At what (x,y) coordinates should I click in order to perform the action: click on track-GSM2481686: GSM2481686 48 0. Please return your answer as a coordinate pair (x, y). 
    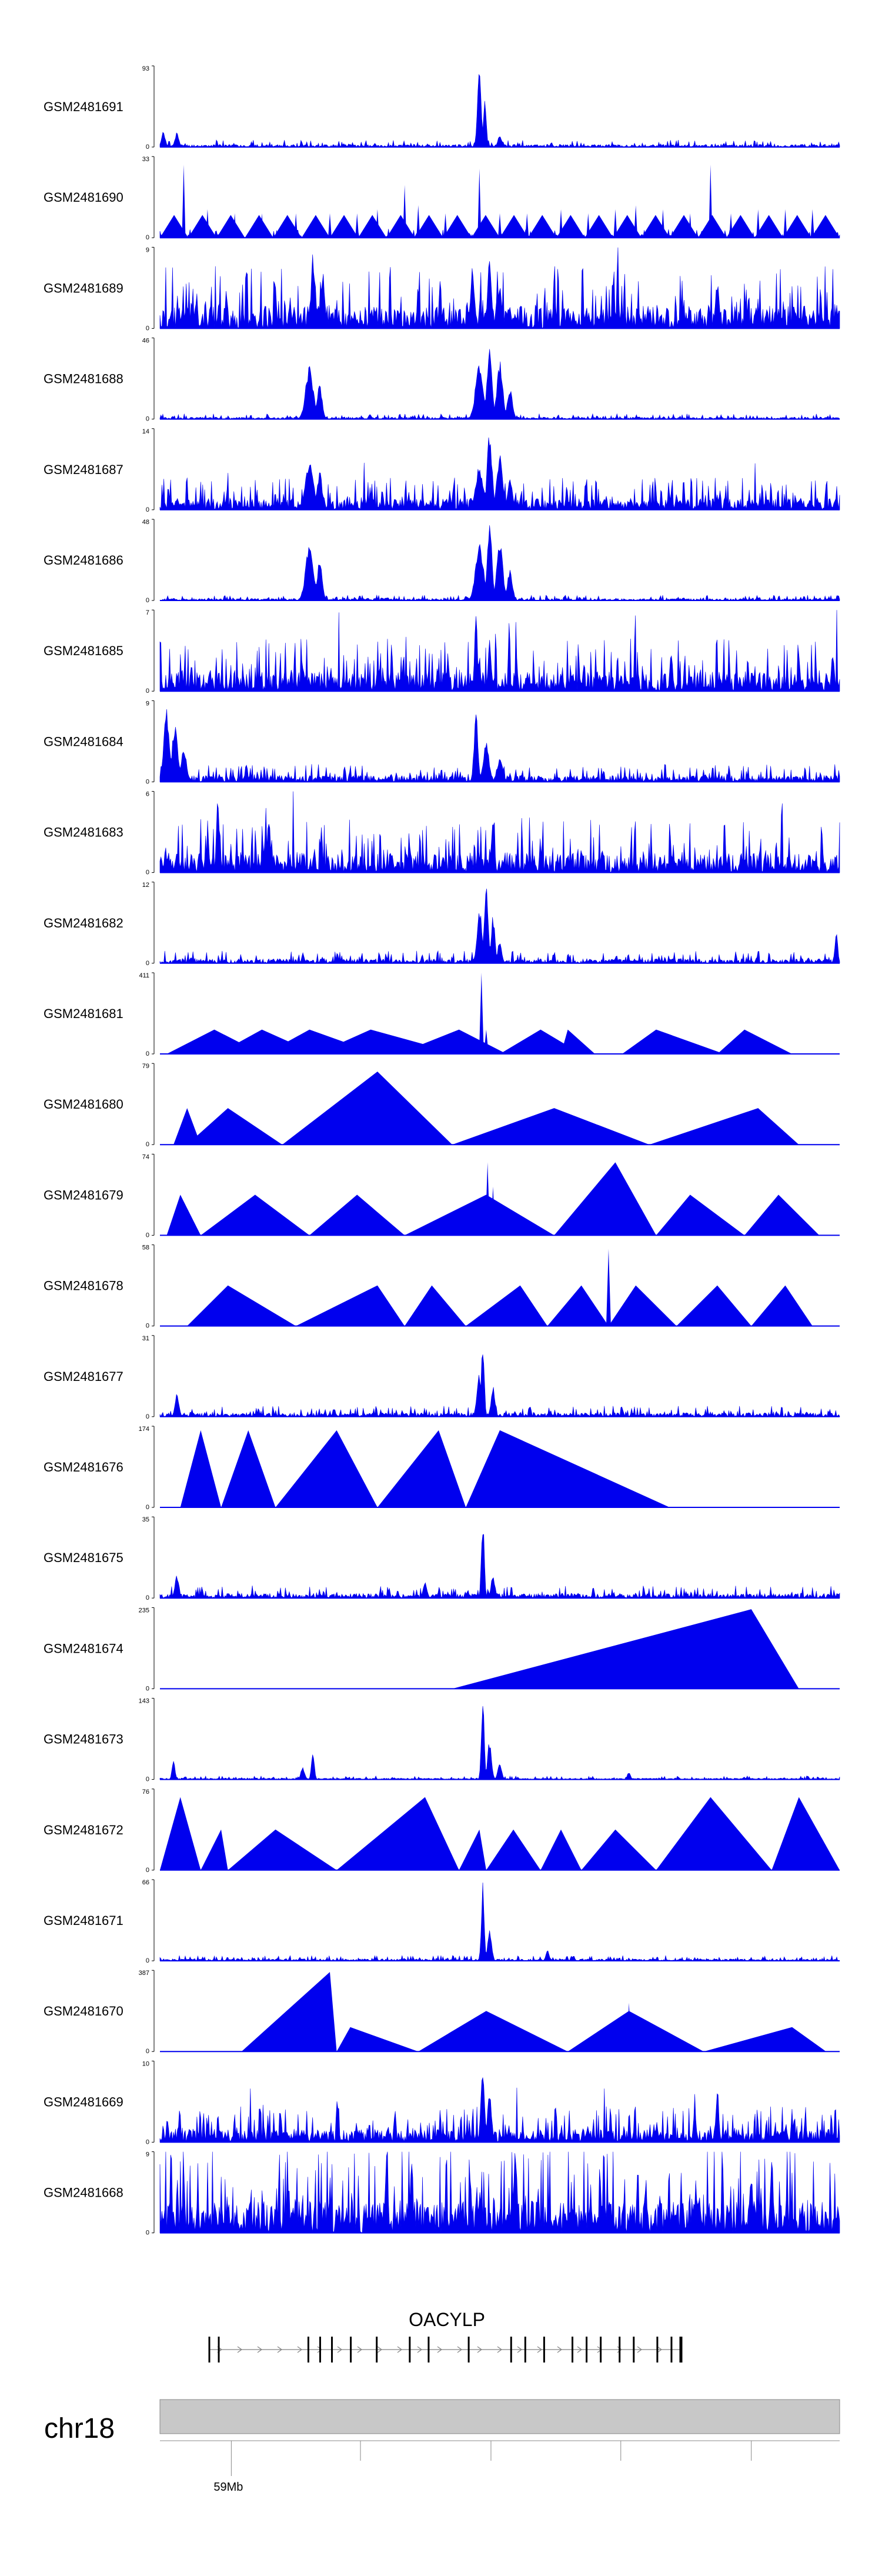
    Looking at the image, I should click on (442, 561).